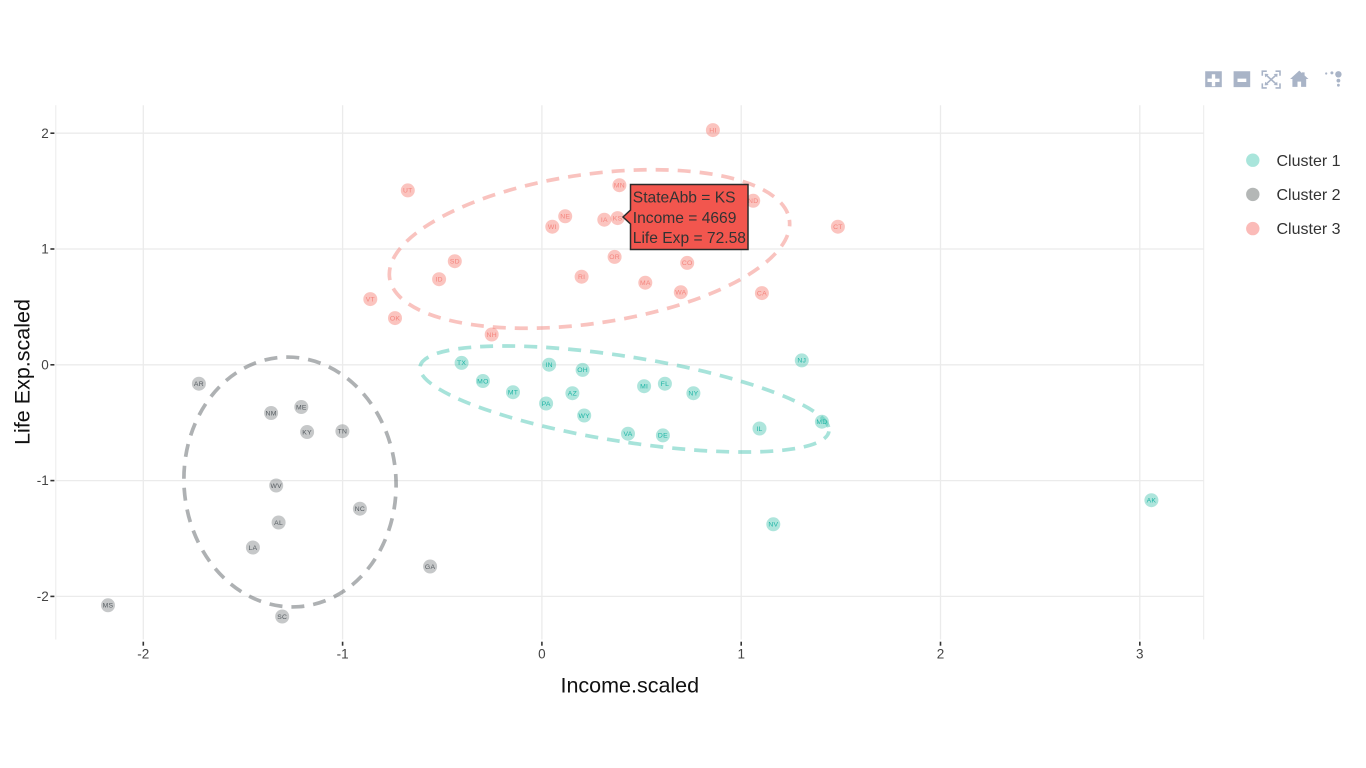 This screenshot has height=768, width=1366. What do you see at coordinates (278, 523) in the screenshot?
I see `svg-text: AL` at bounding box center [278, 523].